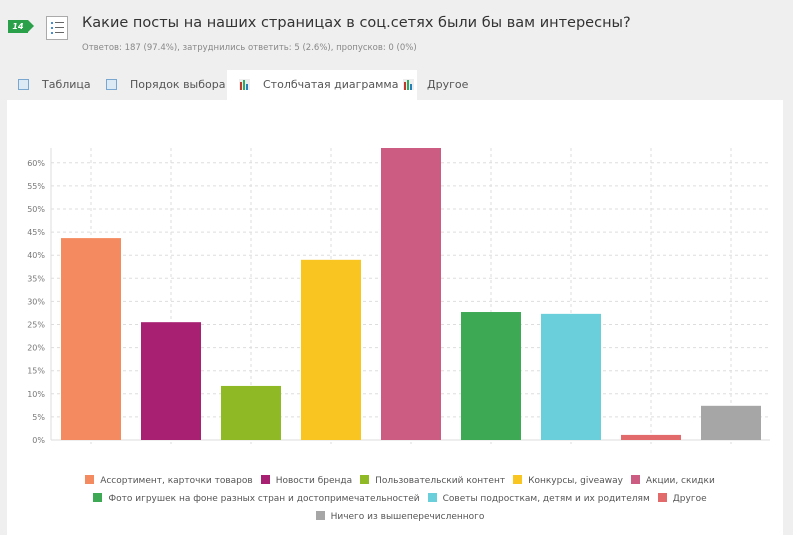 The height and width of the screenshot is (535, 793). Describe the element at coordinates (38, 417) in the screenshot. I see `y-tick-label: 5%` at that location.